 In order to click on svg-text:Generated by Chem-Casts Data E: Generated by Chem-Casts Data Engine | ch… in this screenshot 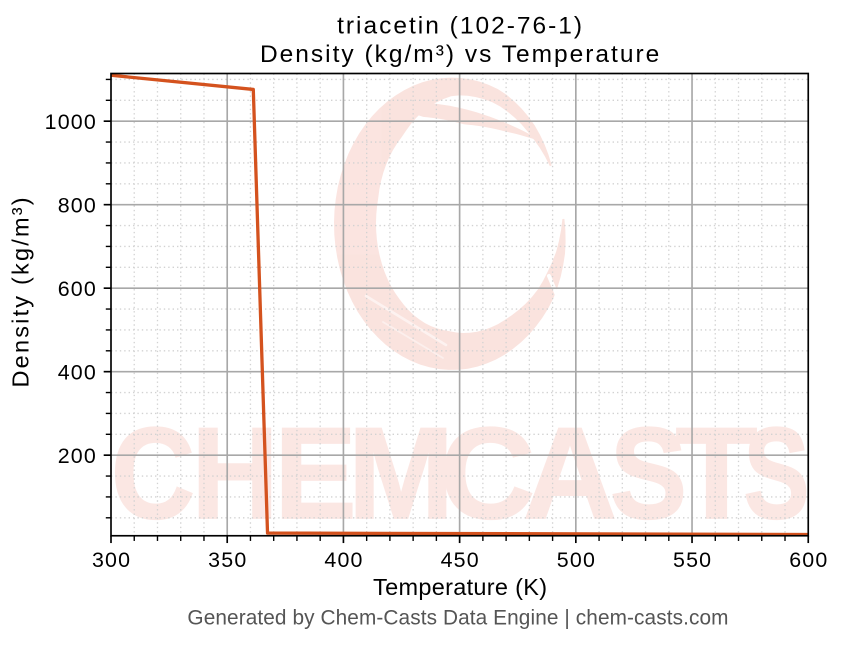, I will do `click(457, 617)`.